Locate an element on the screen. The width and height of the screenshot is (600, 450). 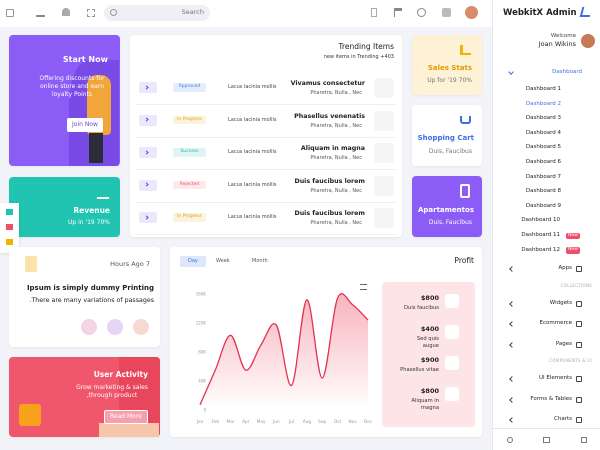
status-badge: In Progress is located at coordinates (189, 217).